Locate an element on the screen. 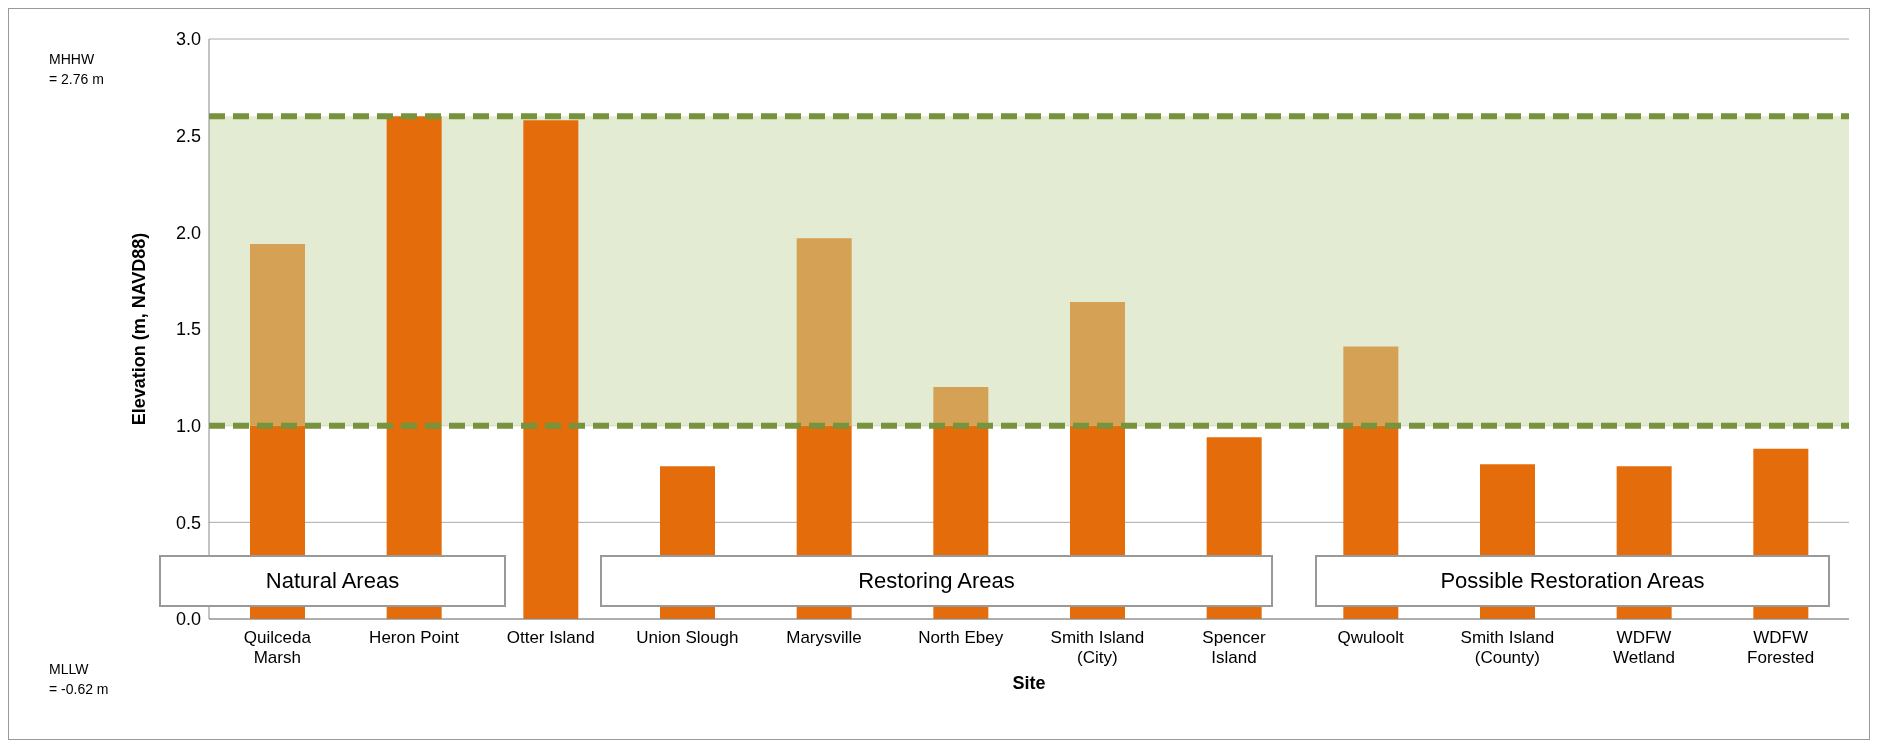 This screenshot has height=749, width=1879. x-tick-label: Heron Point is located at coordinates (414, 637).